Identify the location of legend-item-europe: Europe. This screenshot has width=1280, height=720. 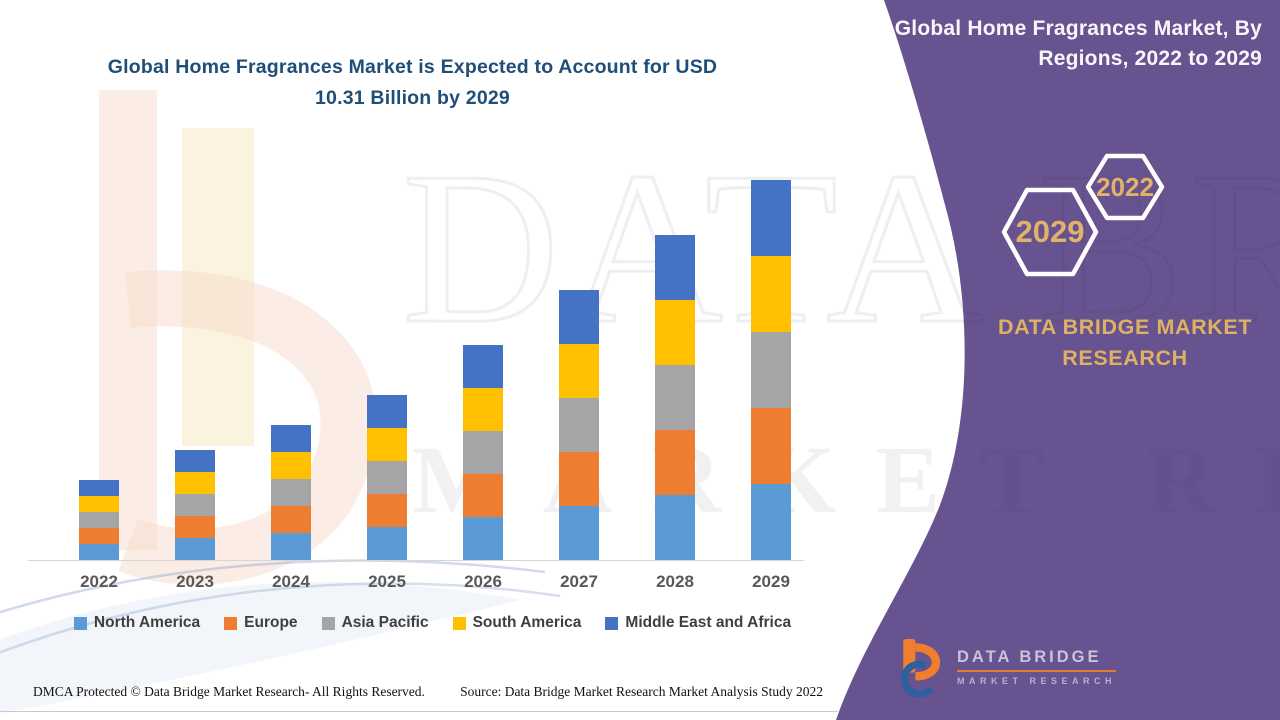
(261, 623).